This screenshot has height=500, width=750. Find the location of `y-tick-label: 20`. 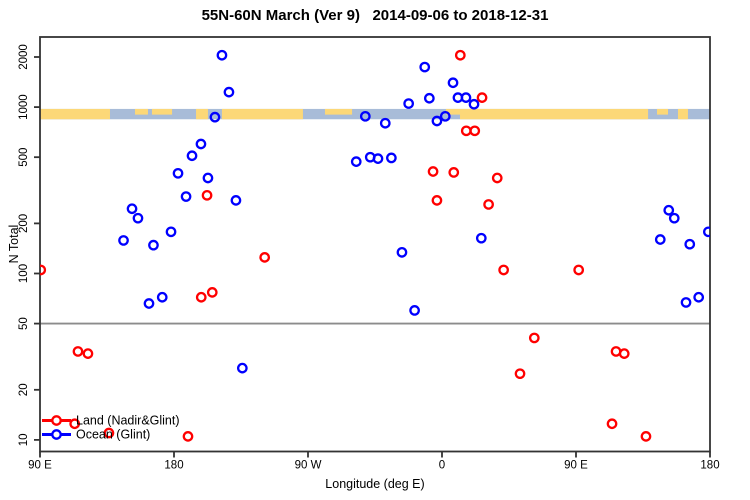

y-tick-label: 20 is located at coordinates (24, 389).